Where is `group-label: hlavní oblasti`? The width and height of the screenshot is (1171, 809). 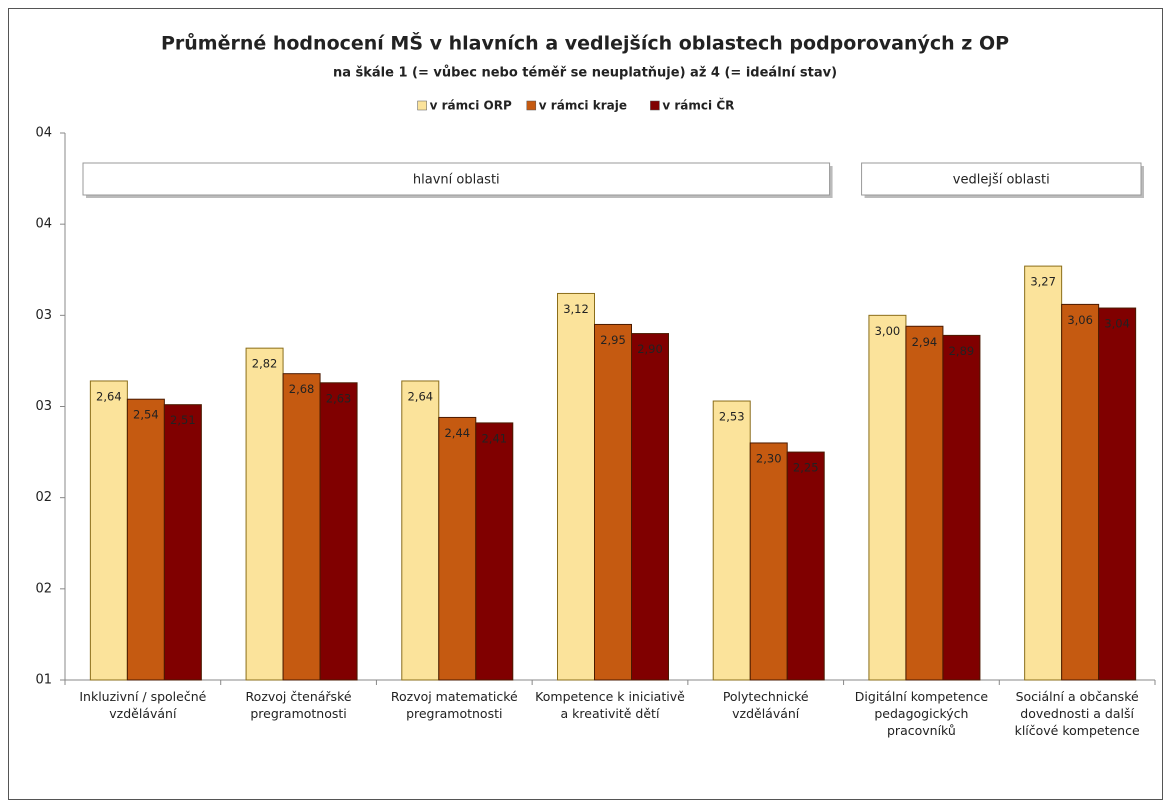
group-label: hlavní oblasti is located at coordinates (456, 180).